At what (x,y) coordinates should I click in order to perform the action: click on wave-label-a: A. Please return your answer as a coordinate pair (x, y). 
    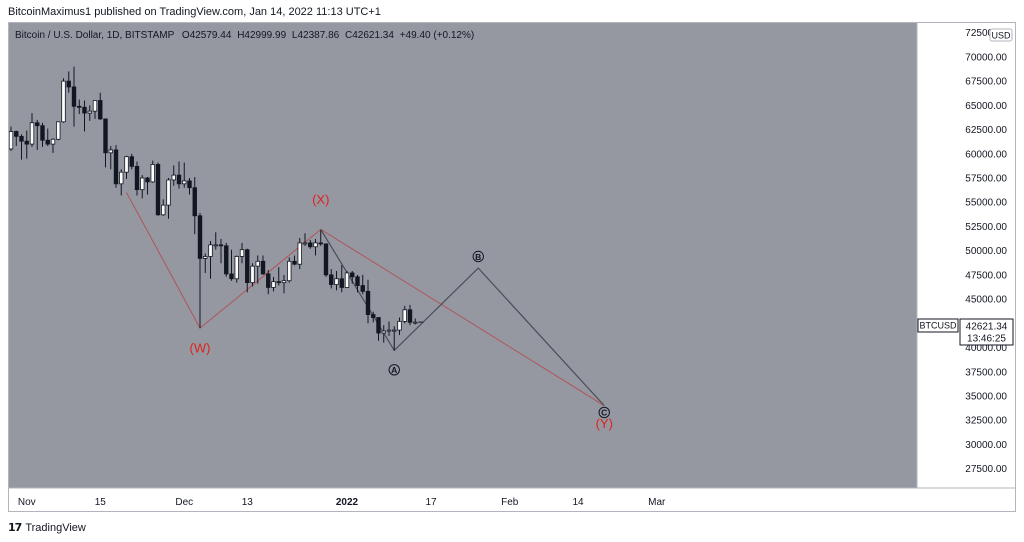
    Looking at the image, I should click on (394, 370).